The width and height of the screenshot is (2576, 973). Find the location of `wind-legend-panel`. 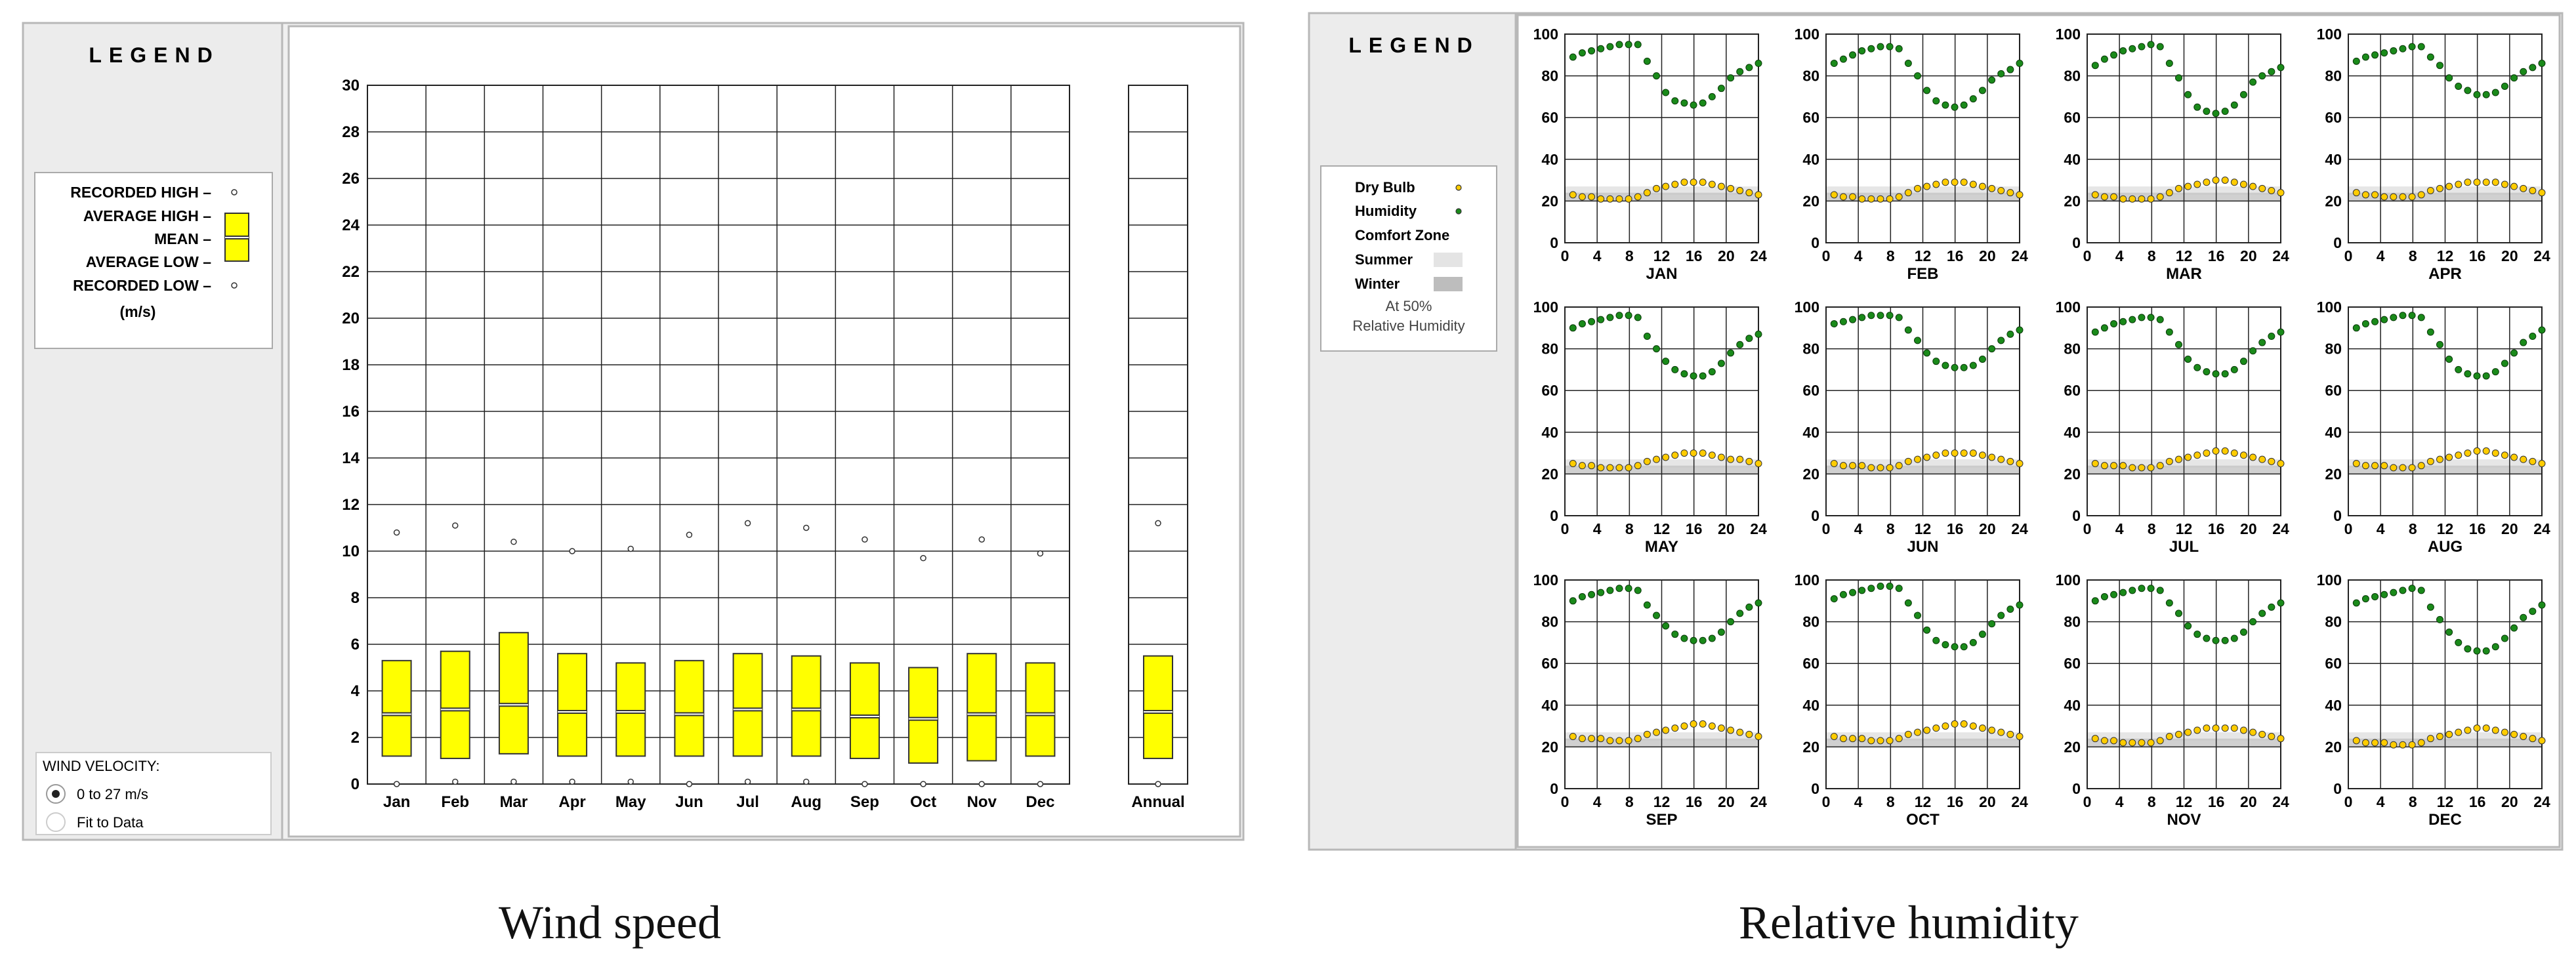

wind-legend-panel is located at coordinates (152, 432).